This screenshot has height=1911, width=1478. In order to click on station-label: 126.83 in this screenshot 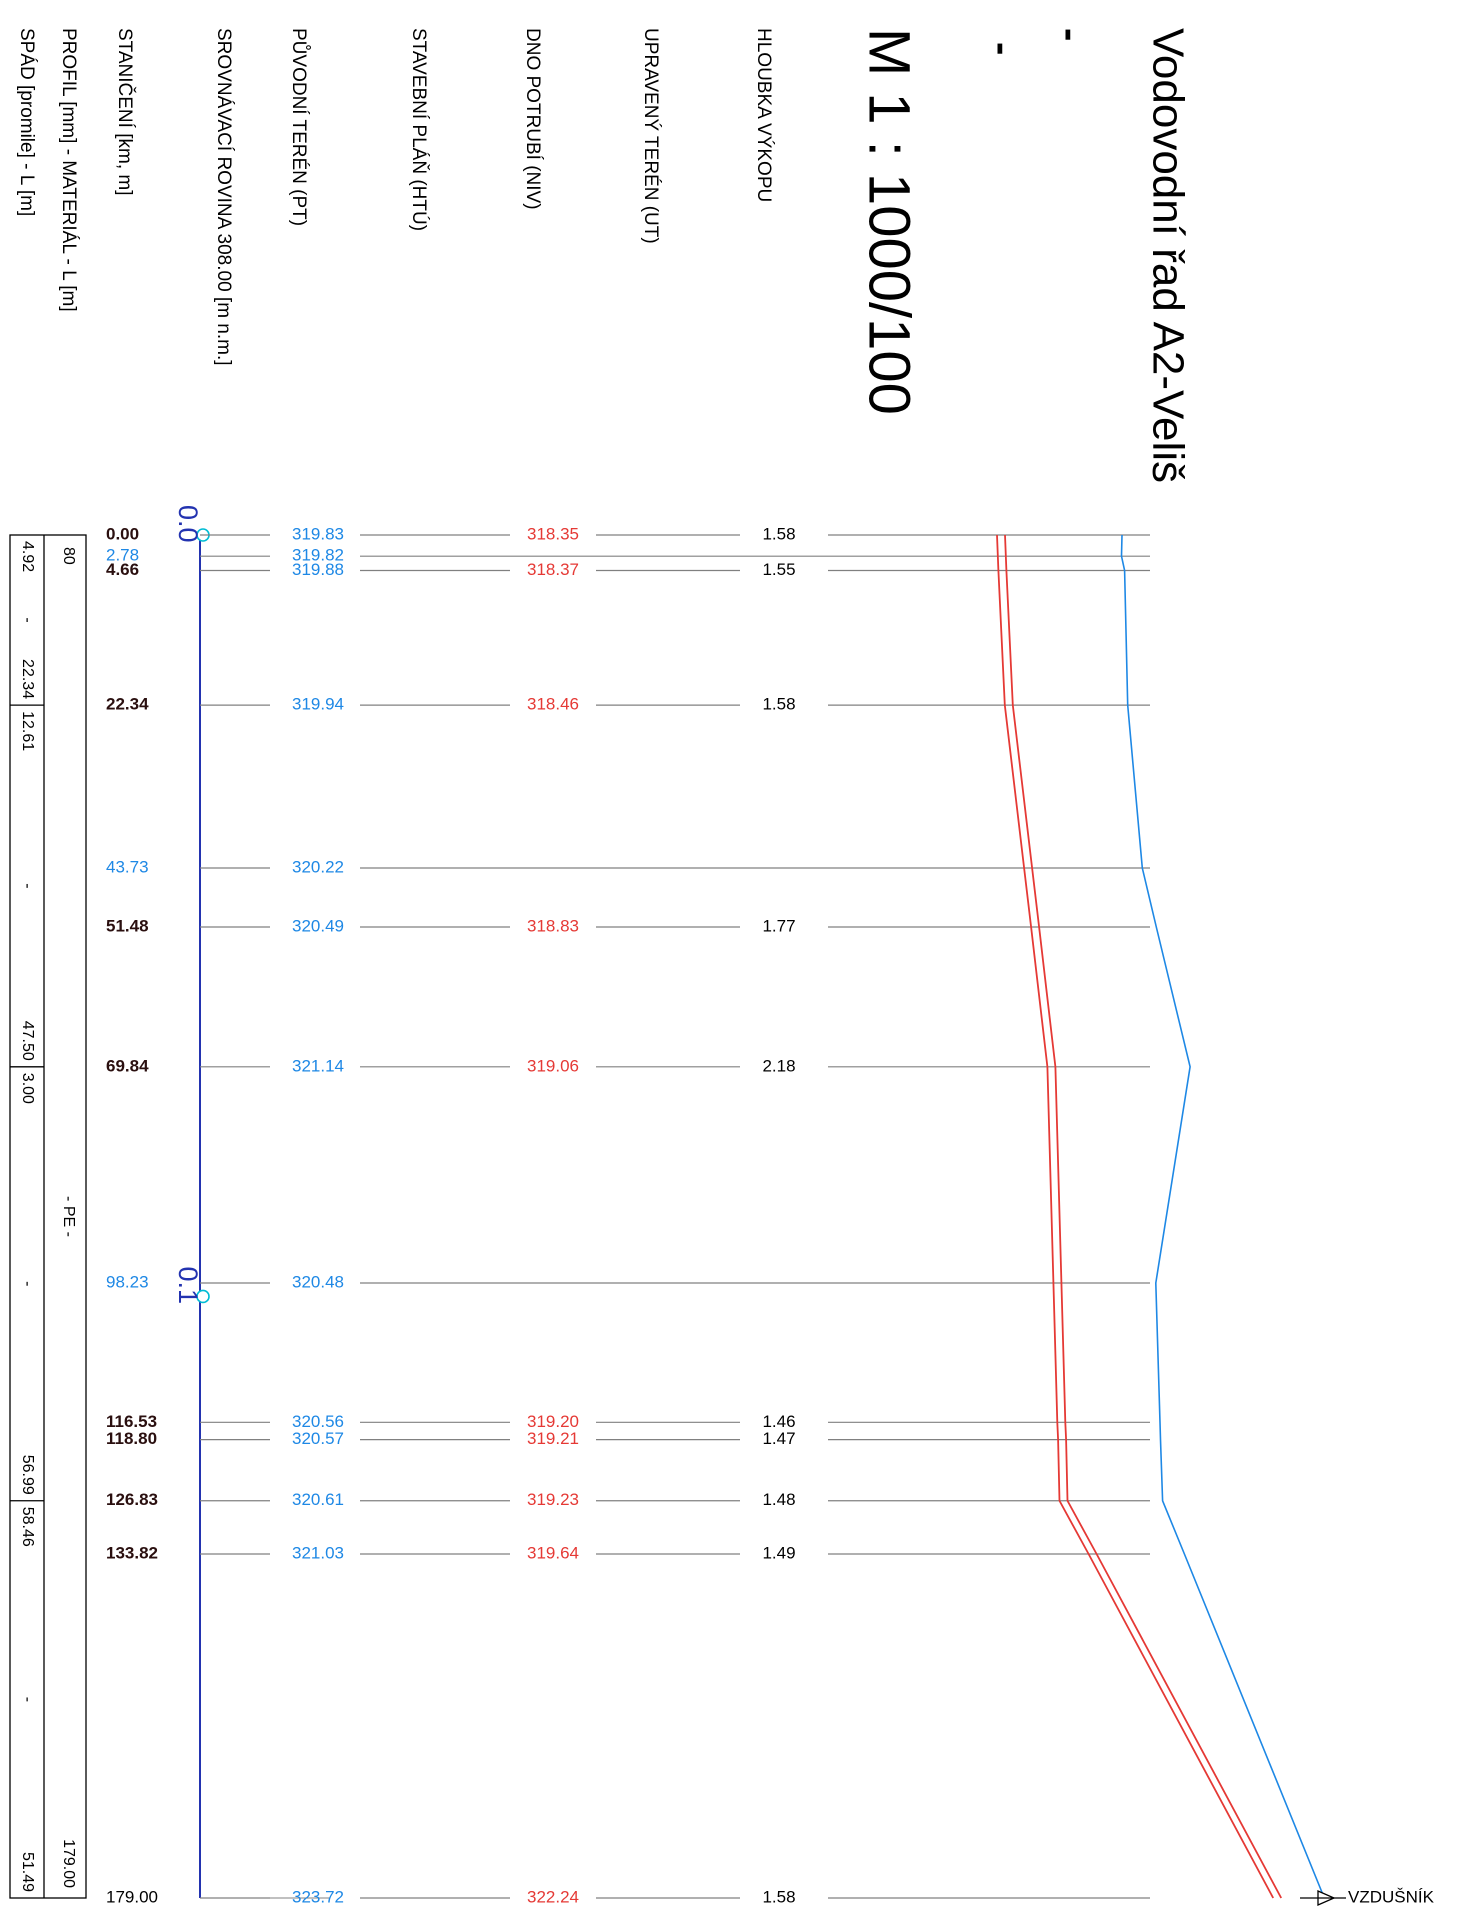, I will do `click(132, 1499)`.